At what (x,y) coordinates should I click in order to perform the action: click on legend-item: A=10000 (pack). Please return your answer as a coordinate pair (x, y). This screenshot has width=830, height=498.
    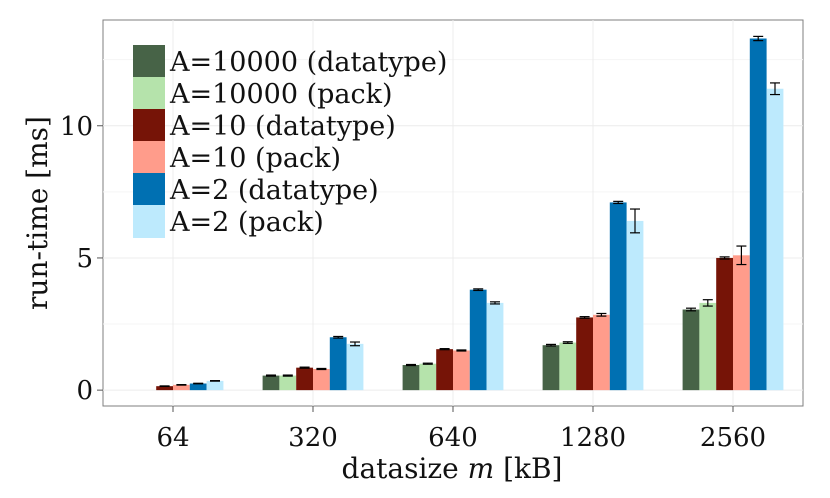
    Looking at the image, I should click on (263, 93).